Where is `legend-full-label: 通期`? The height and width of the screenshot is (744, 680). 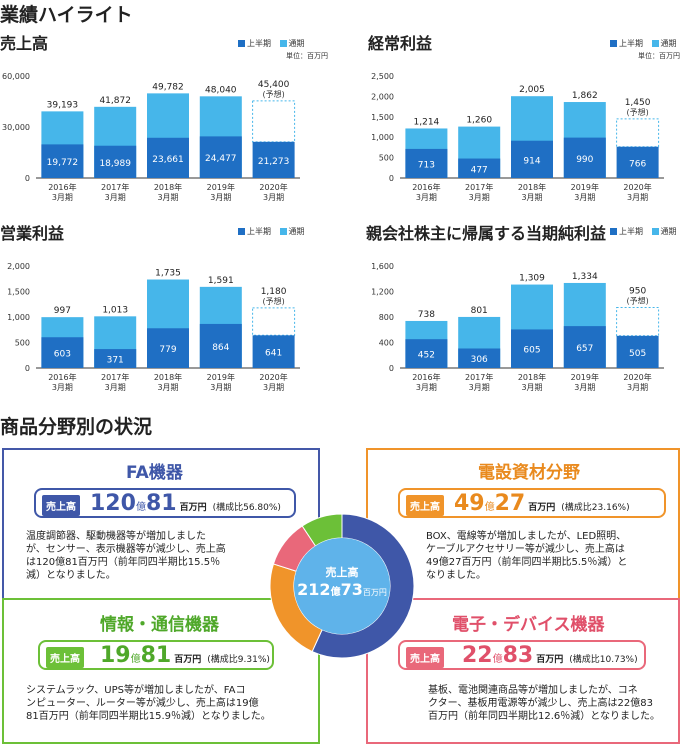 legend-full-label: 通期 is located at coordinates (668, 43).